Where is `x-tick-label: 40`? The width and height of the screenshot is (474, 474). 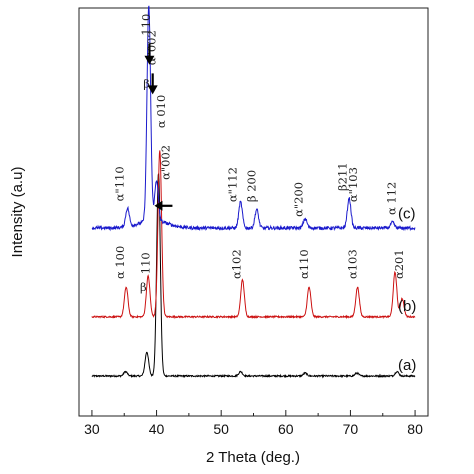
x-tick-label: 40 is located at coordinates (157, 429).